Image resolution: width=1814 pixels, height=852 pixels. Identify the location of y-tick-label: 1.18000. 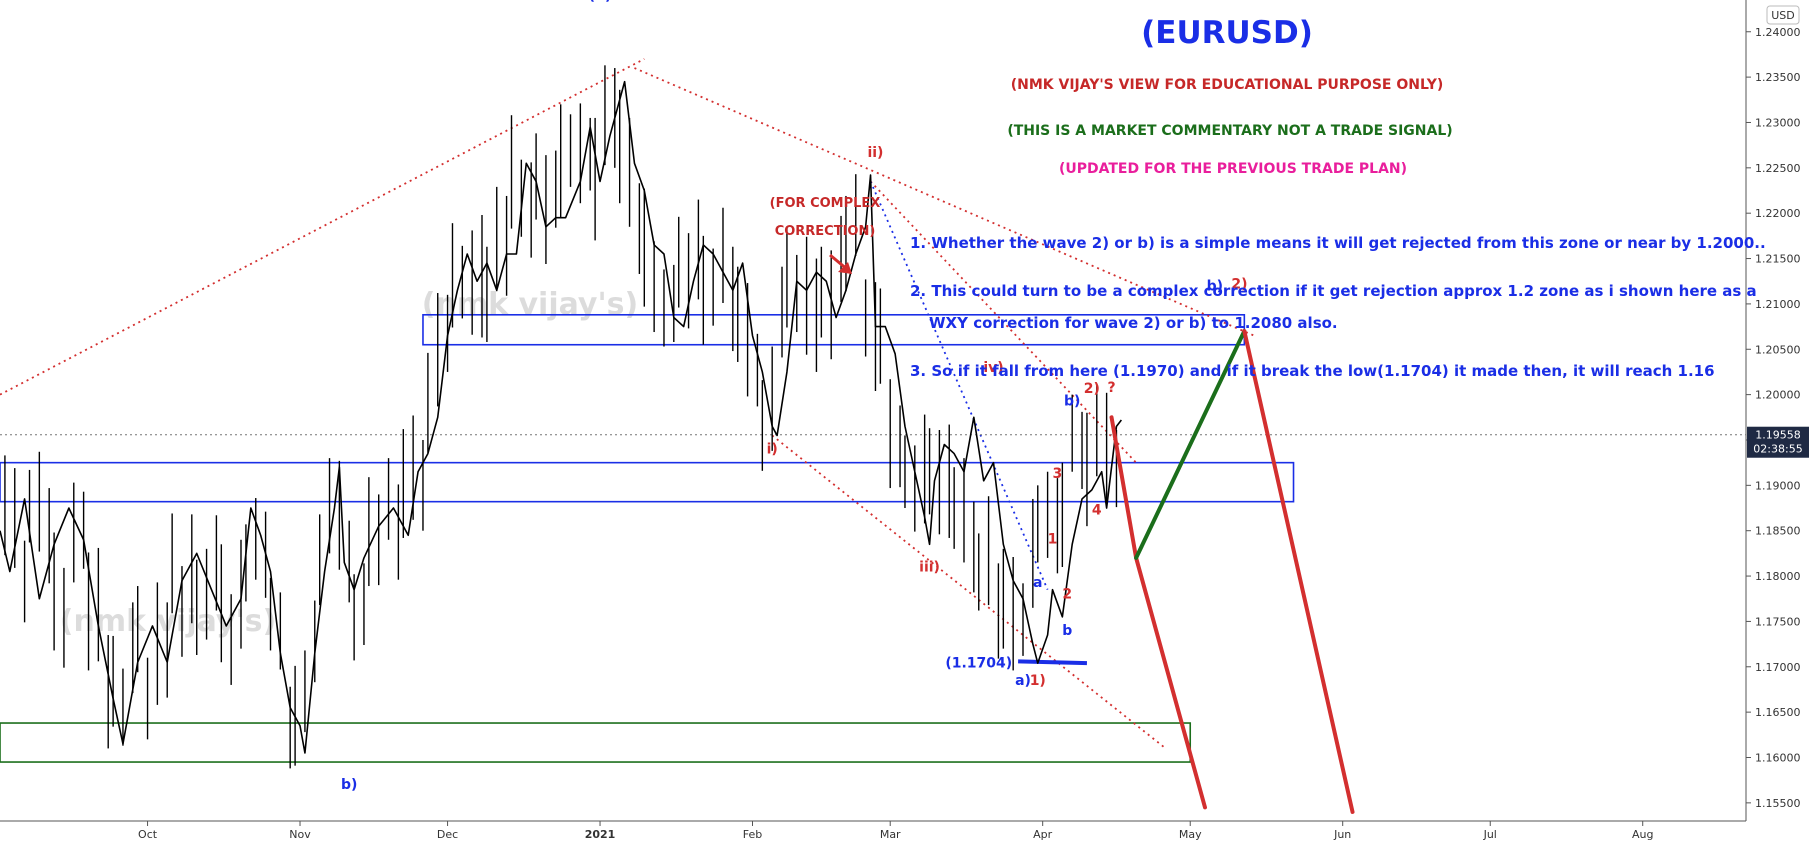
(1778, 576).